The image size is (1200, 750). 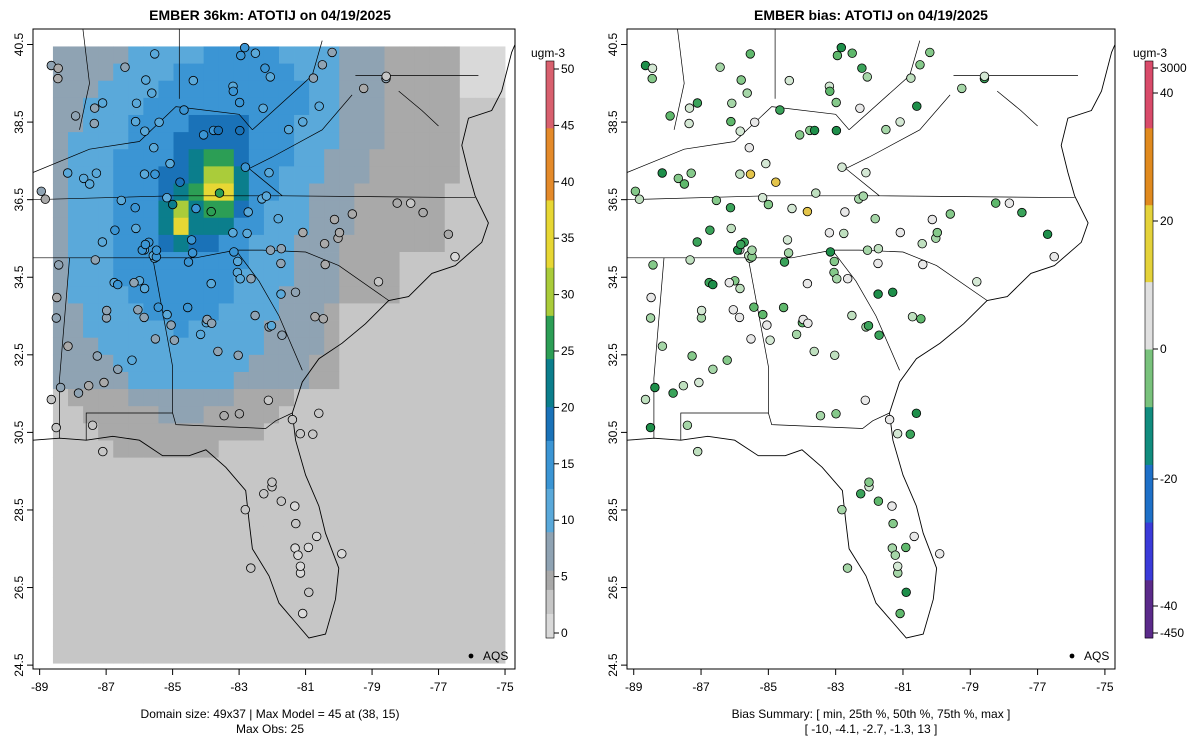 What do you see at coordinates (106, 687) in the screenshot?
I see `x-tick-label: -87` at bounding box center [106, 687].